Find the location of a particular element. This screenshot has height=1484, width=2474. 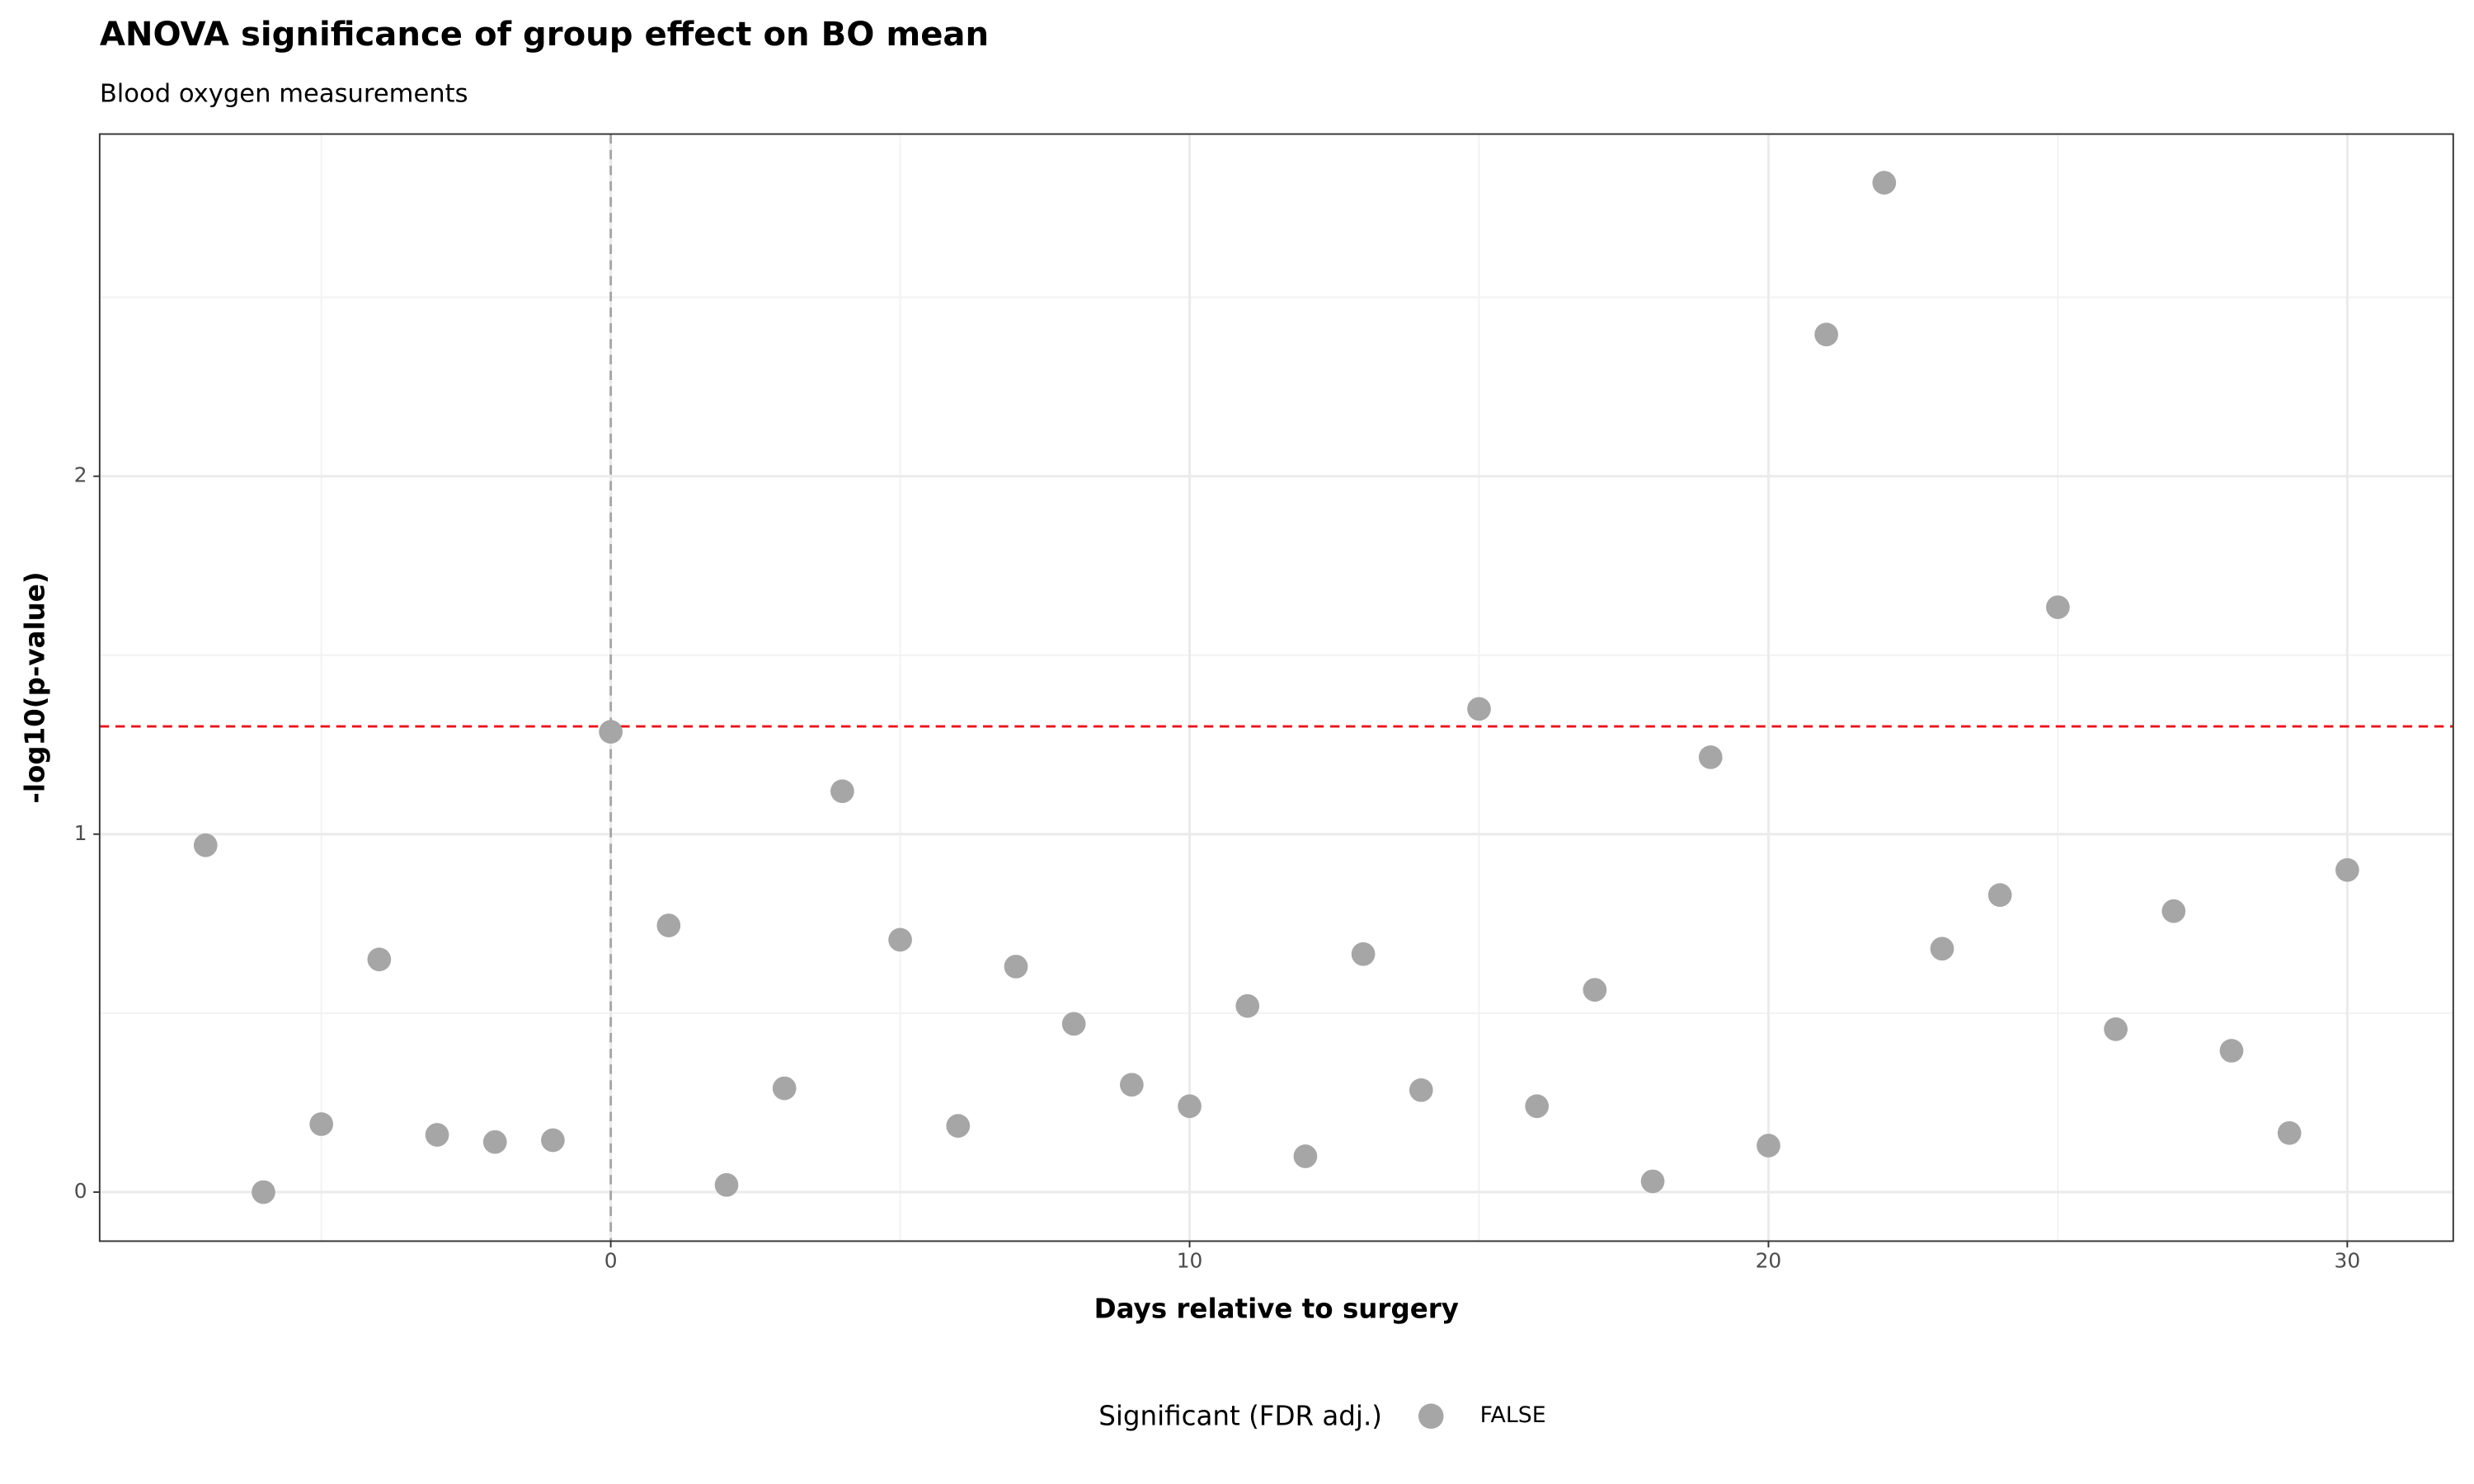

y-axis-label: -log10(p-value) is located at coordinates (34, 687).